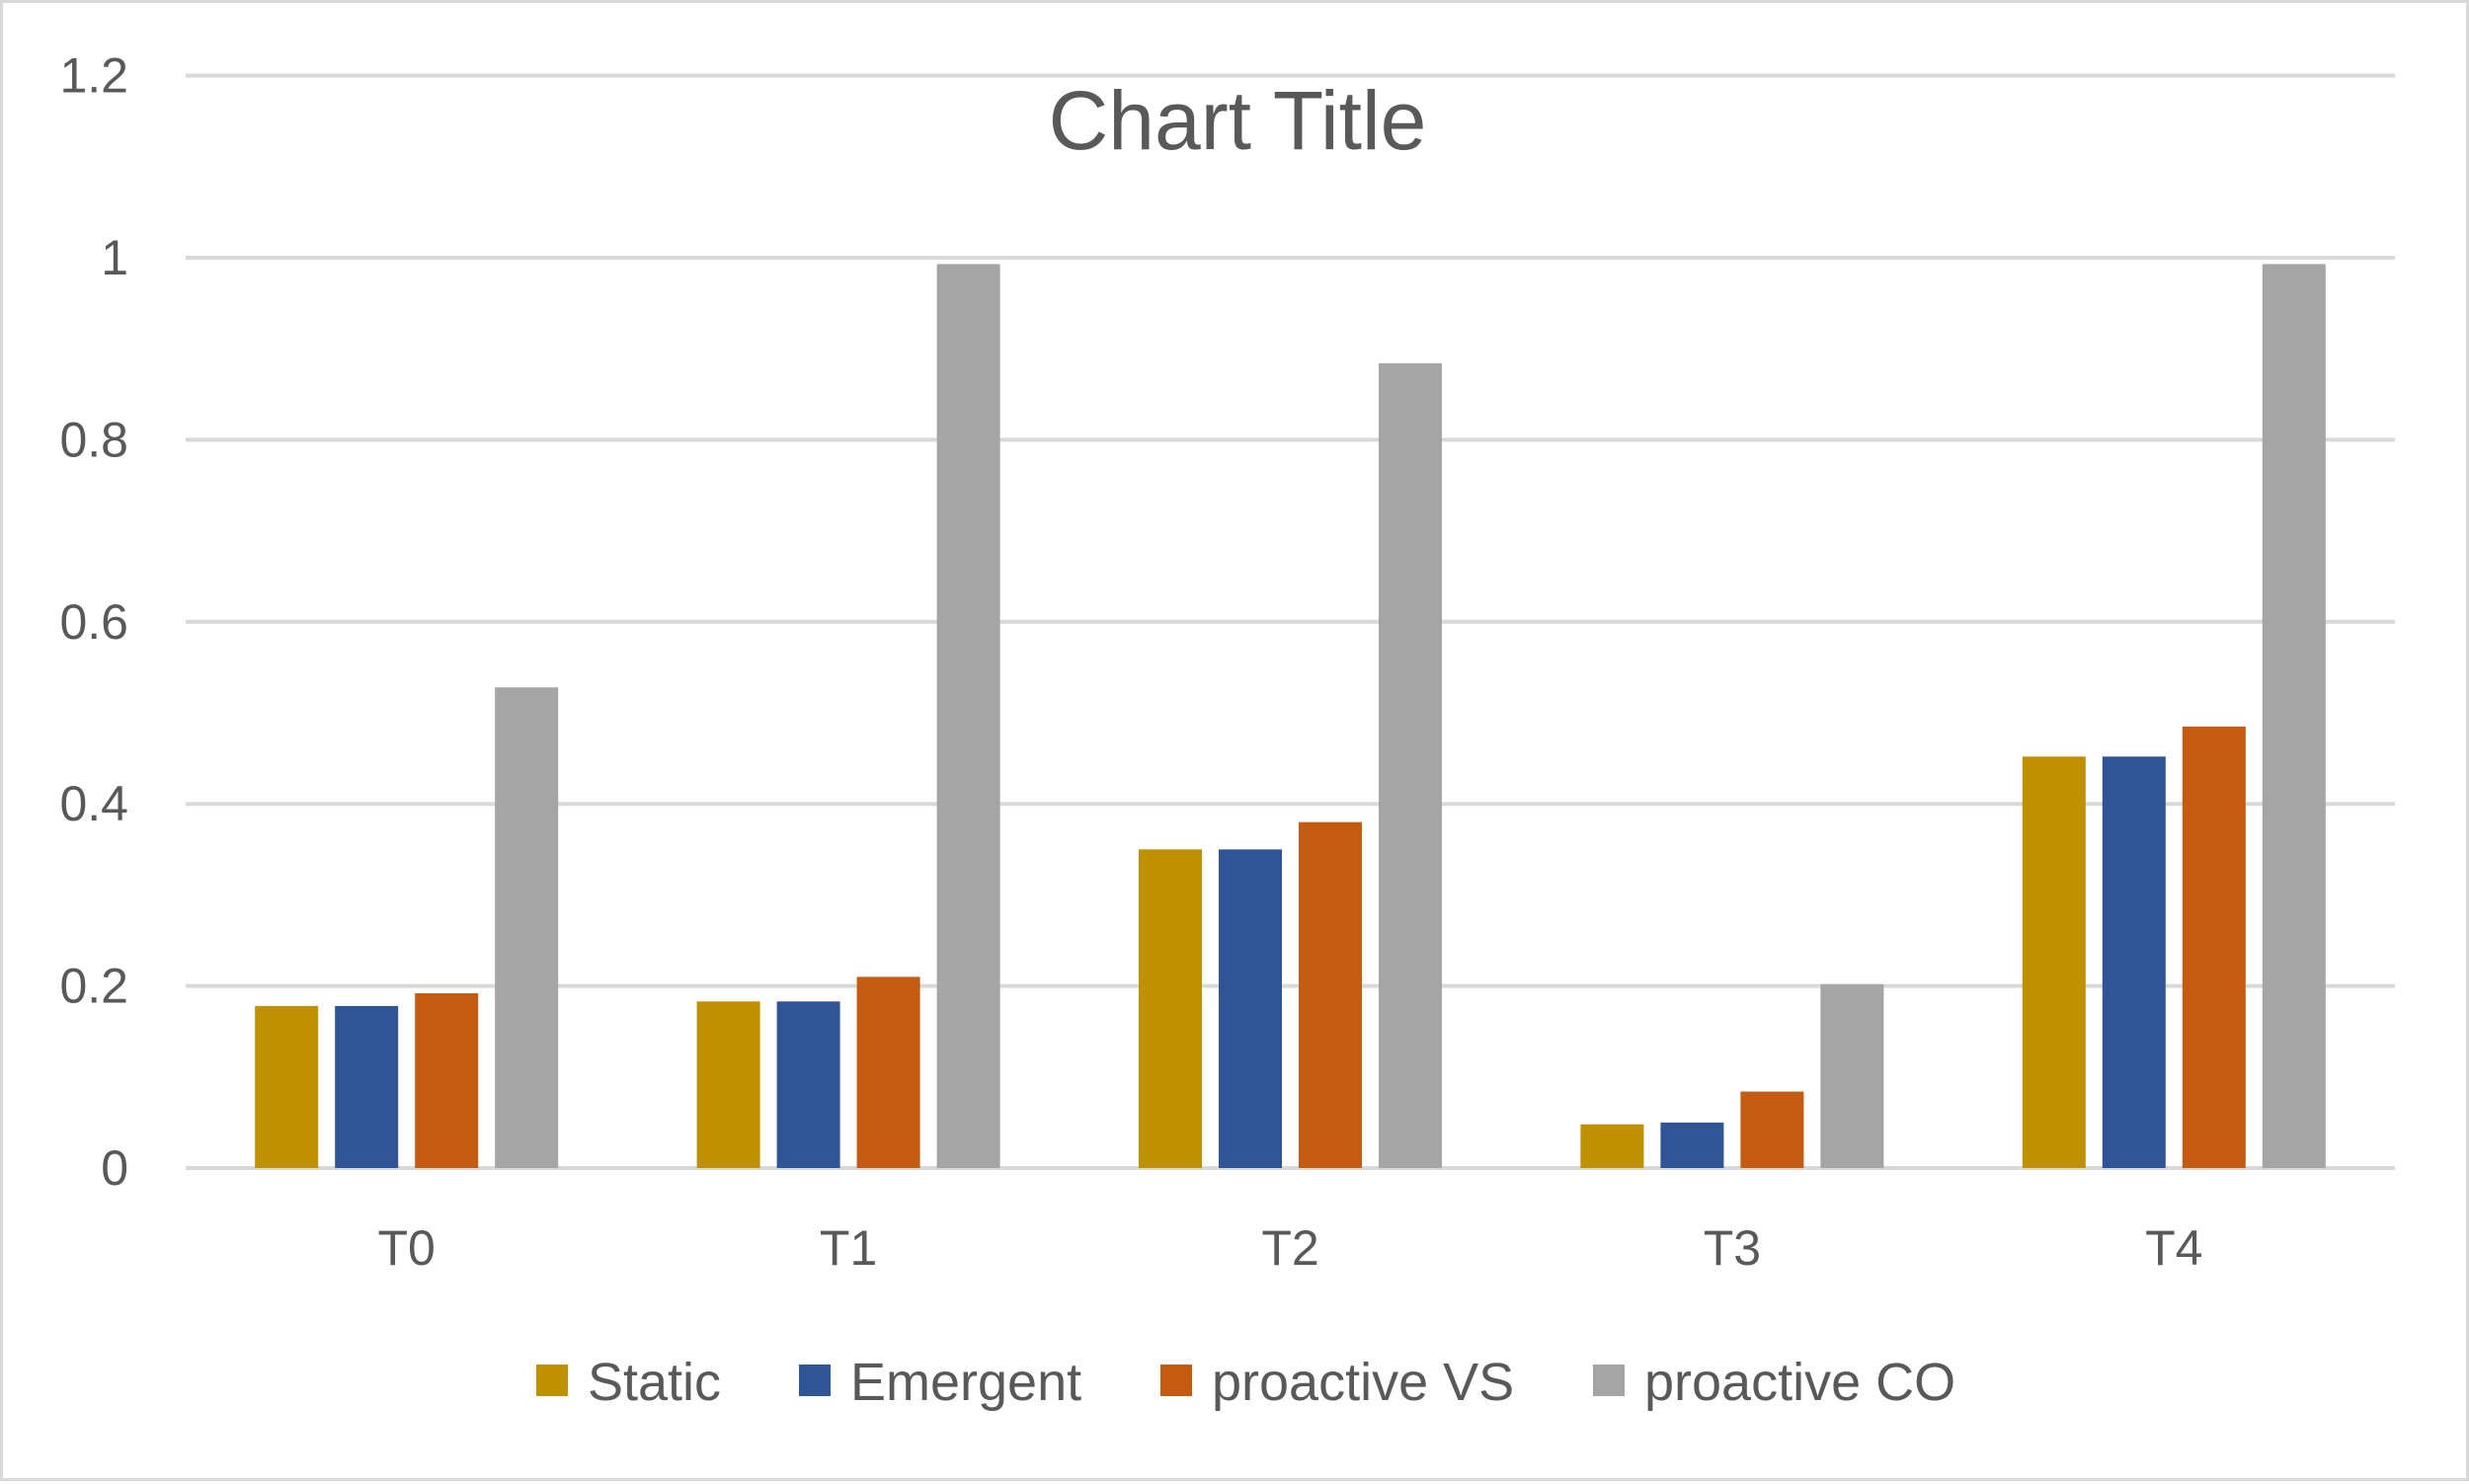 The width and height of the screenshot is (2469, 1484). I want to click on bar-proactive-co-t0, so click(527, 928).